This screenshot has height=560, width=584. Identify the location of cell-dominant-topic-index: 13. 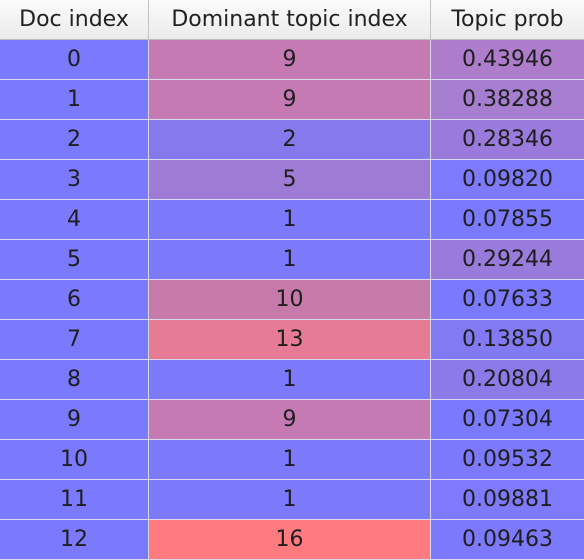
(290, 340).